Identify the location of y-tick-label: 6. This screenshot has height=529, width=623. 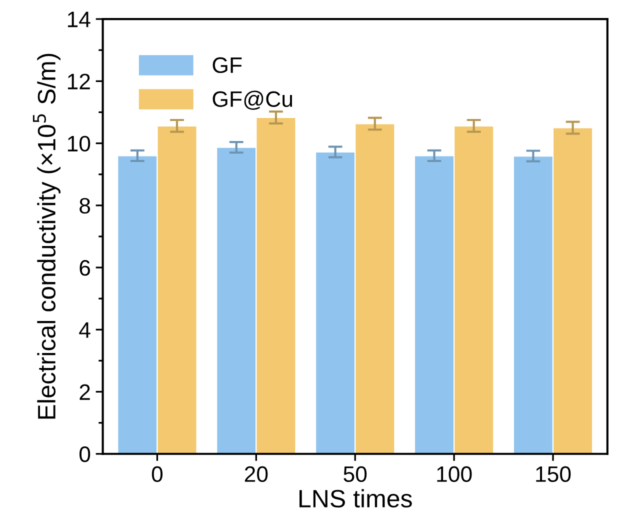
(85, 268).